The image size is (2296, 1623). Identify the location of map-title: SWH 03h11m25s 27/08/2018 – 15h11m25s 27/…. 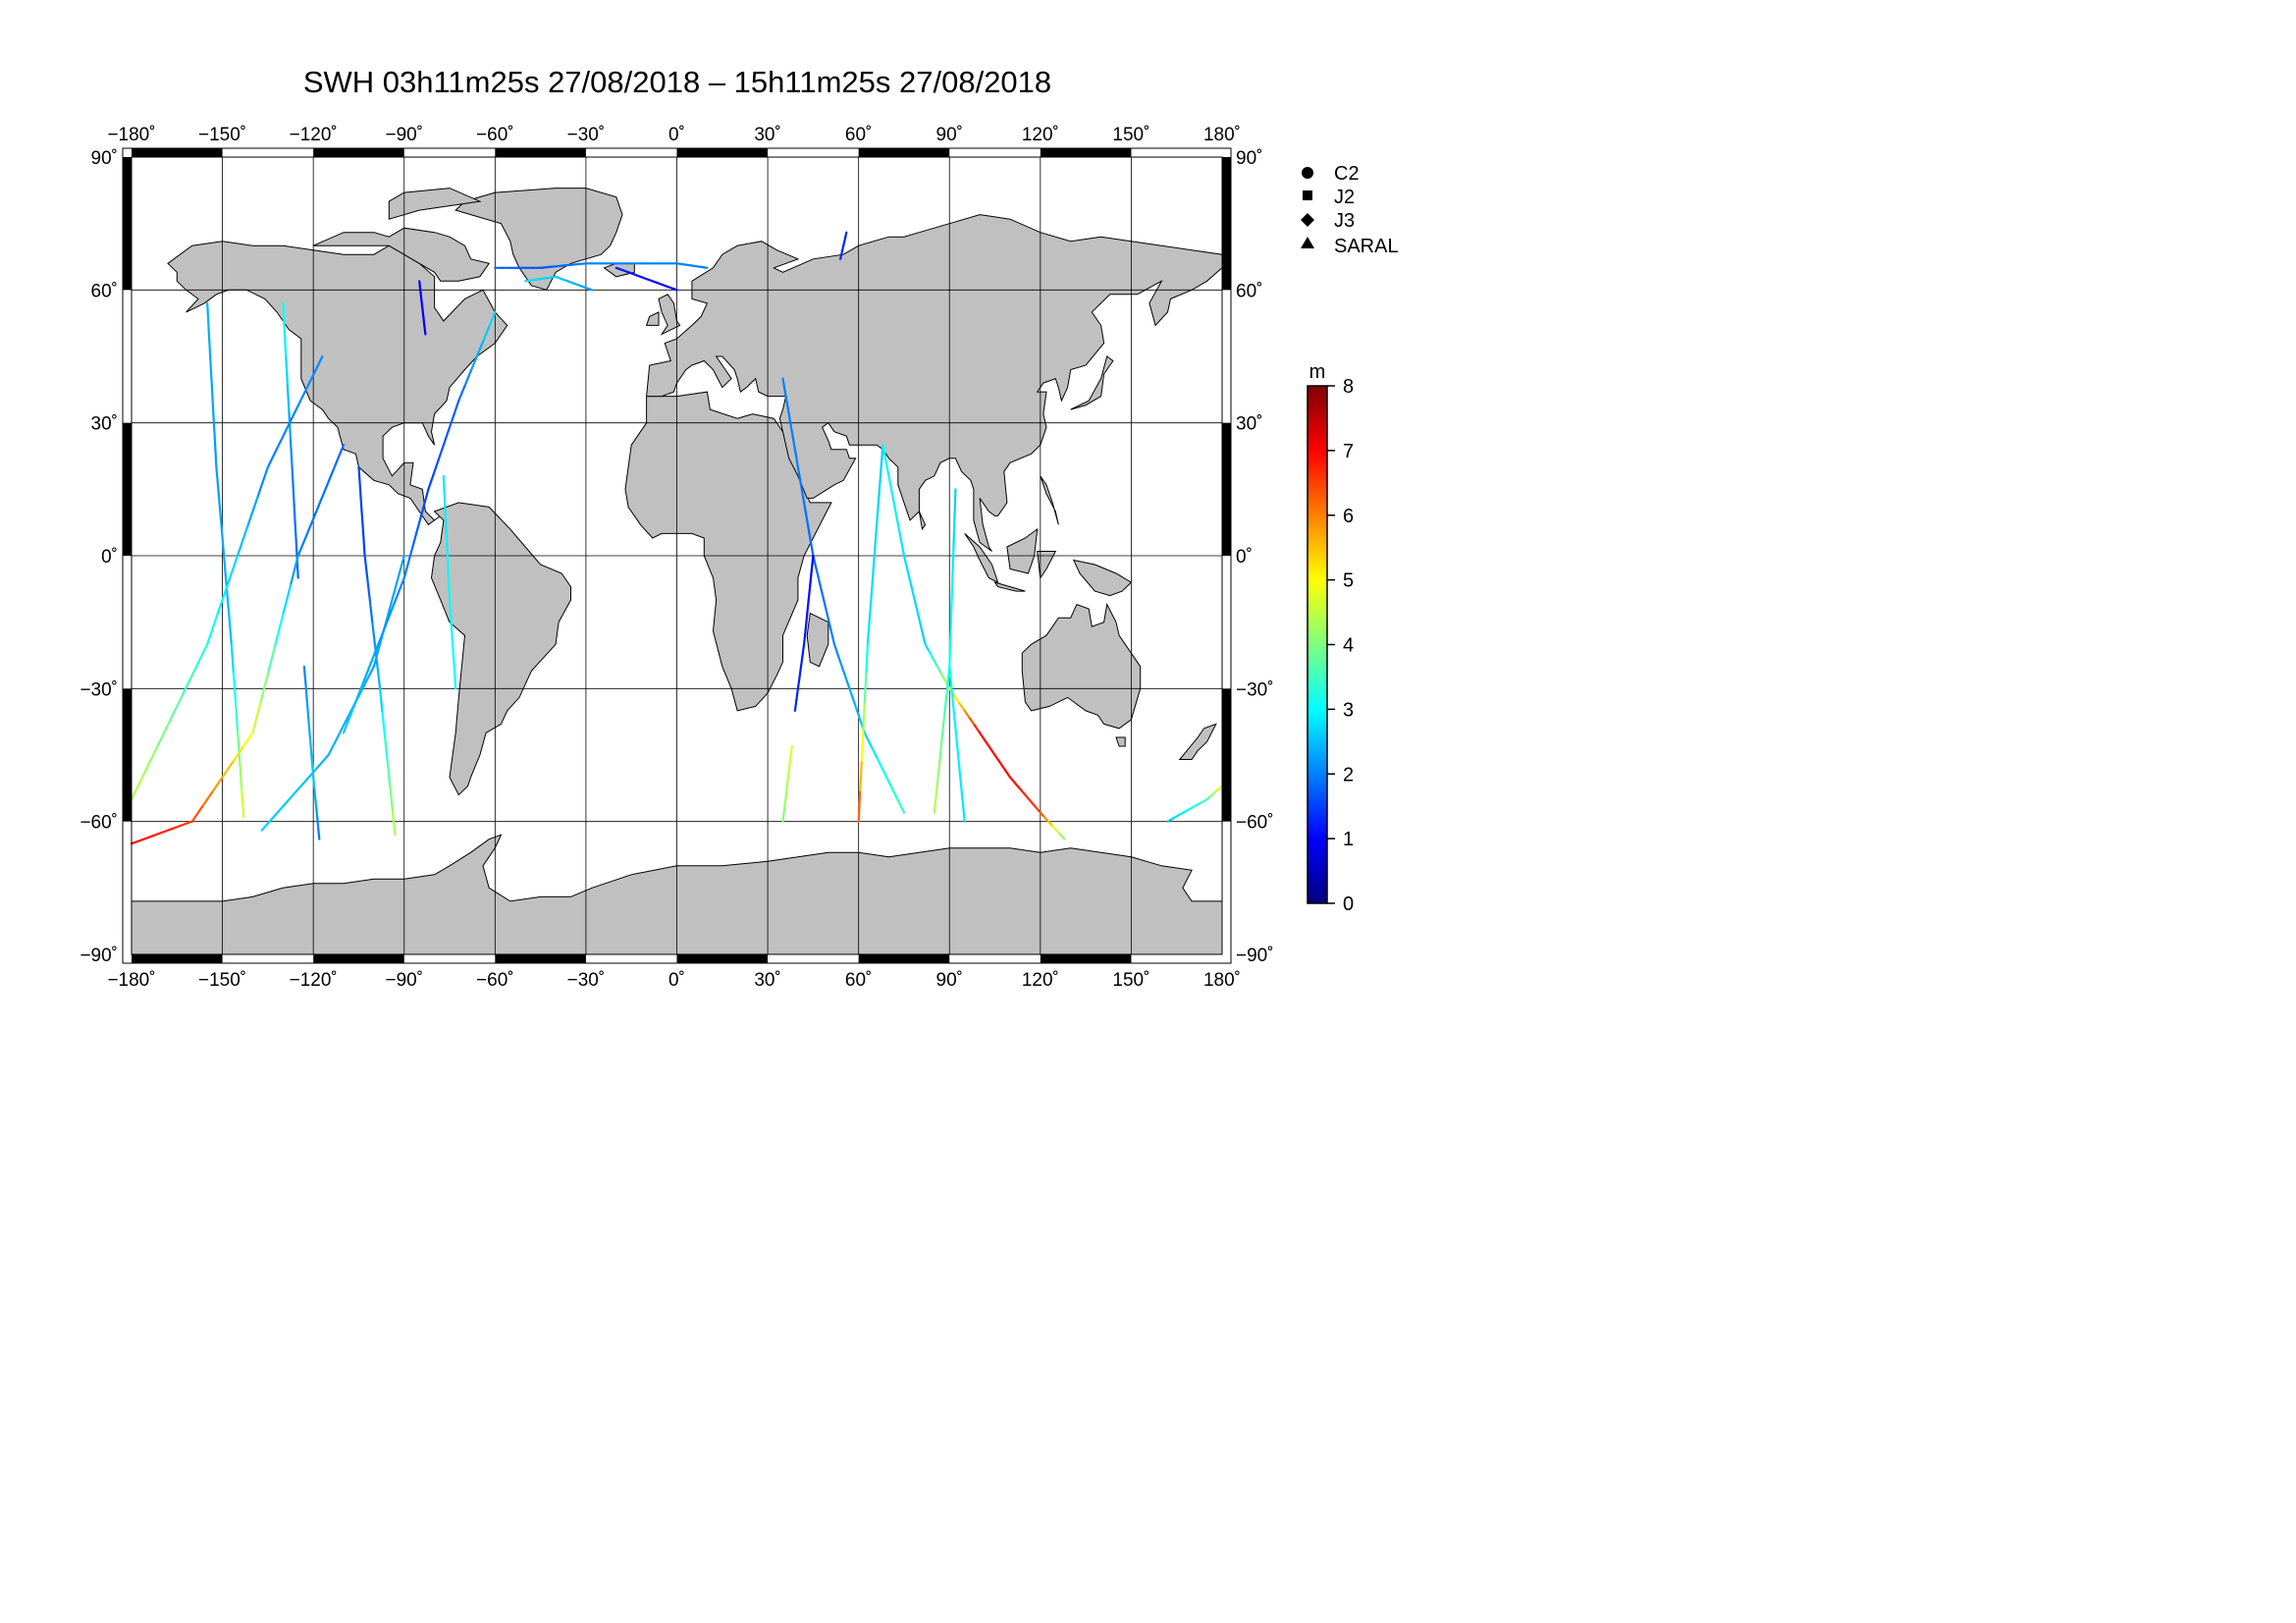
(677, 82).